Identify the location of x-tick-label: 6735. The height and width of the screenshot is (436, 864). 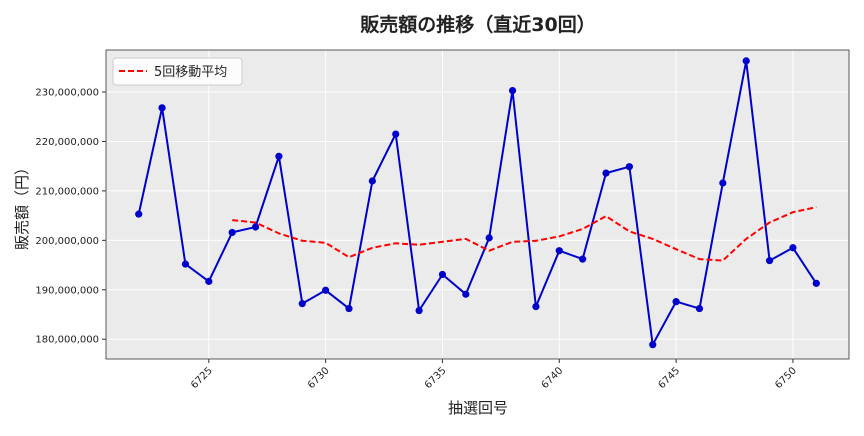
(436, 378).